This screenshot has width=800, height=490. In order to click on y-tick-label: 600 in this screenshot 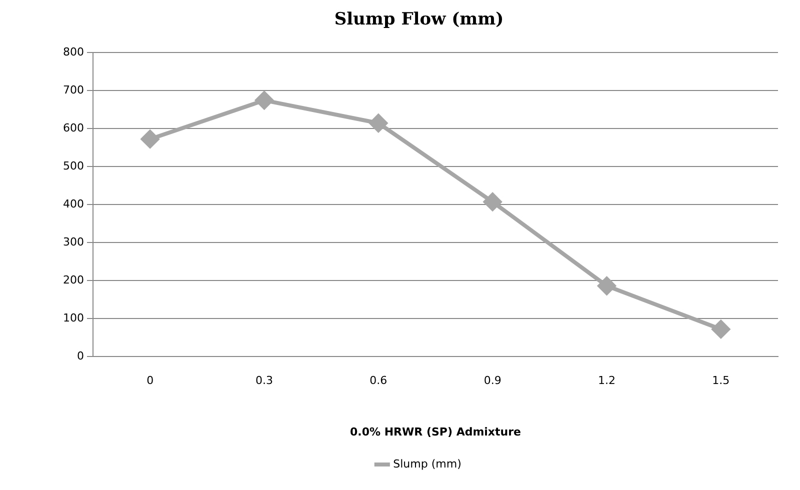, I will do `click(73, 127)`.